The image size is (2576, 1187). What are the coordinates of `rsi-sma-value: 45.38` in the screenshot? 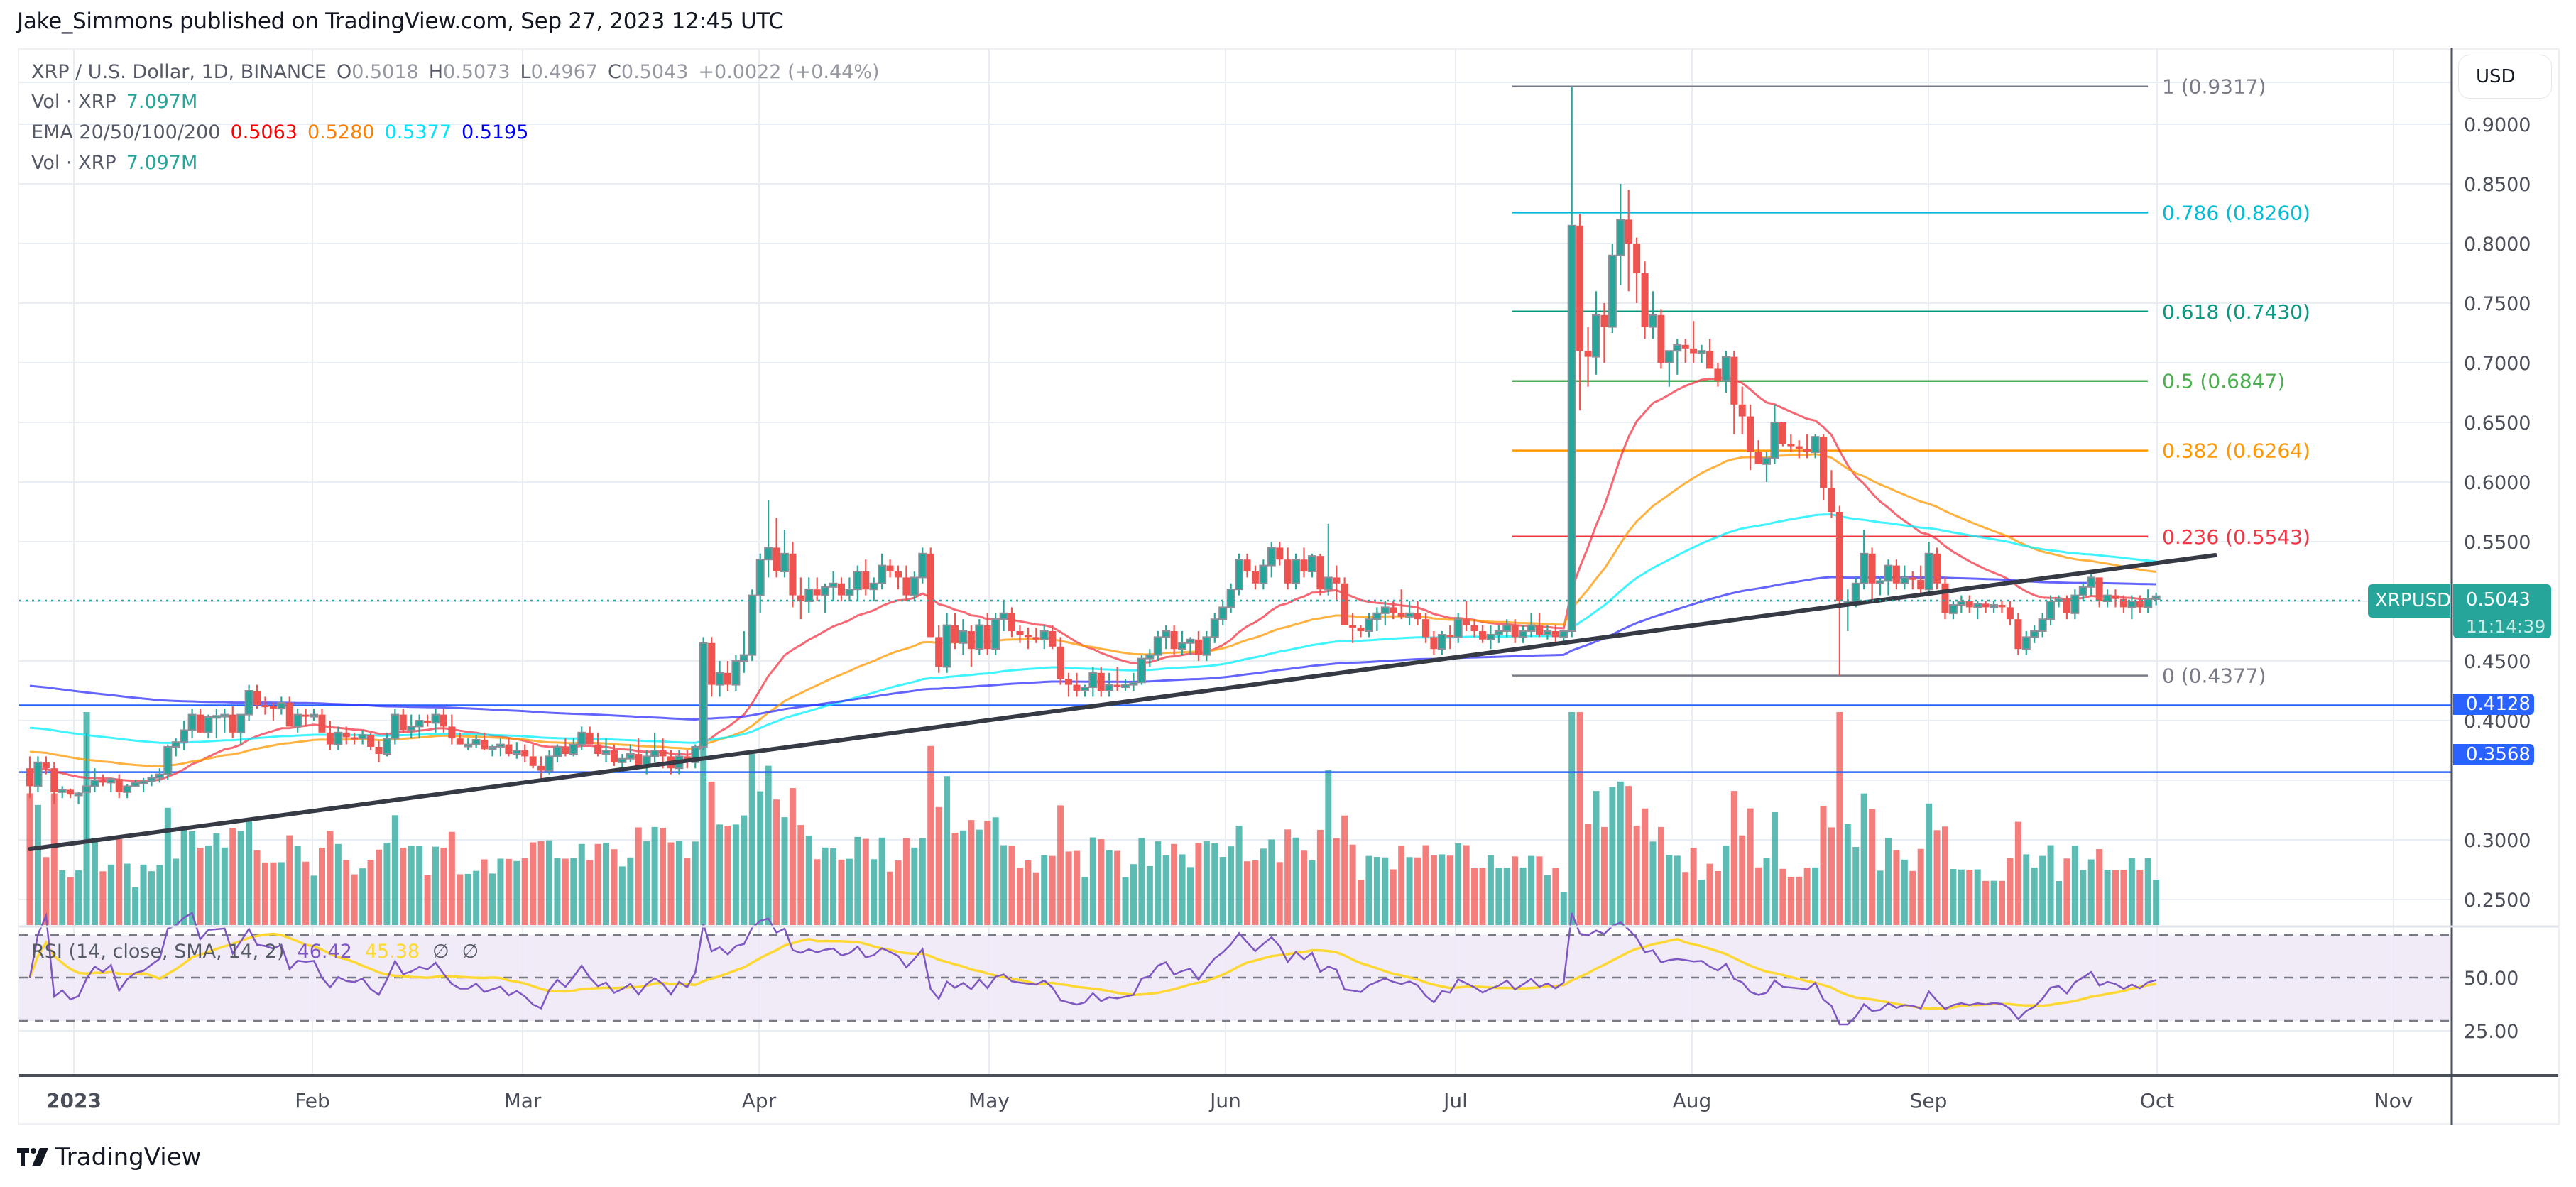 It's located at (392, 952).